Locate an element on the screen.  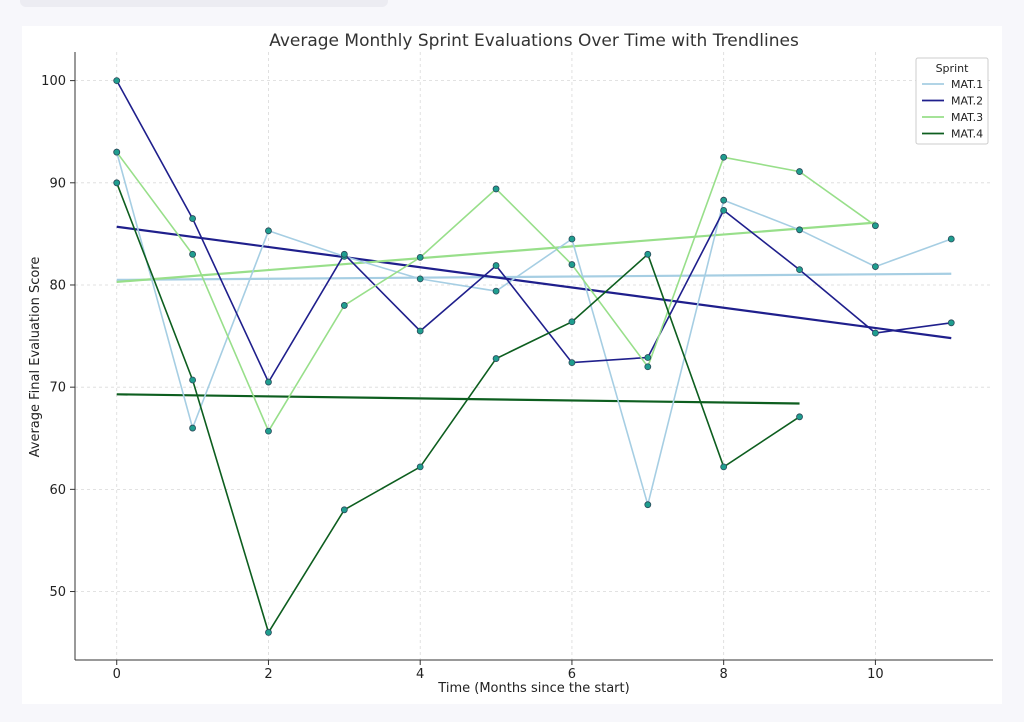
legend: Sprint MAT.1 MAT.2 MAT.3 MAT.4 is located at coordinates (952, 101).